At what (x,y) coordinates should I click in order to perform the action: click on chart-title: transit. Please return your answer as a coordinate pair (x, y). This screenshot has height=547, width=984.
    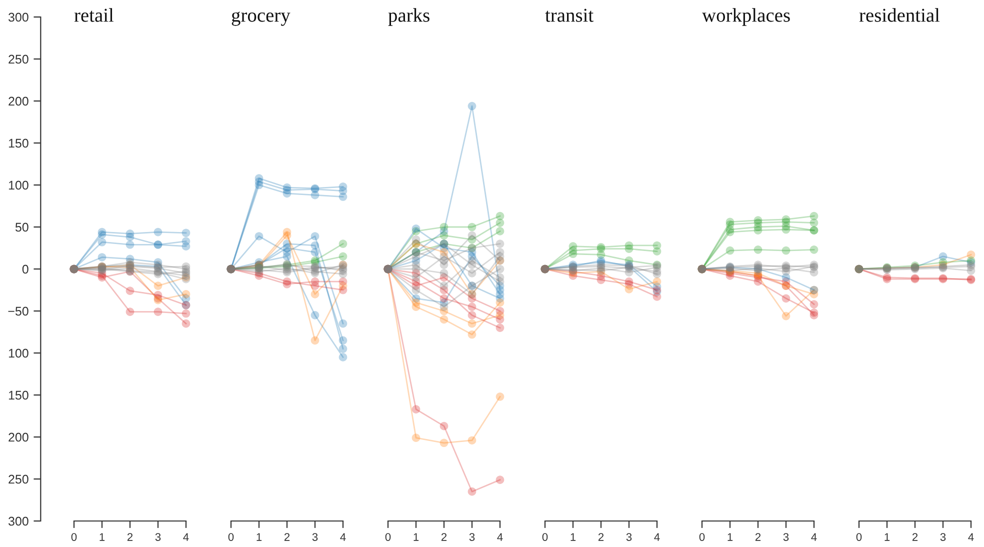
    Looking at the image, I should click on (569, 15).